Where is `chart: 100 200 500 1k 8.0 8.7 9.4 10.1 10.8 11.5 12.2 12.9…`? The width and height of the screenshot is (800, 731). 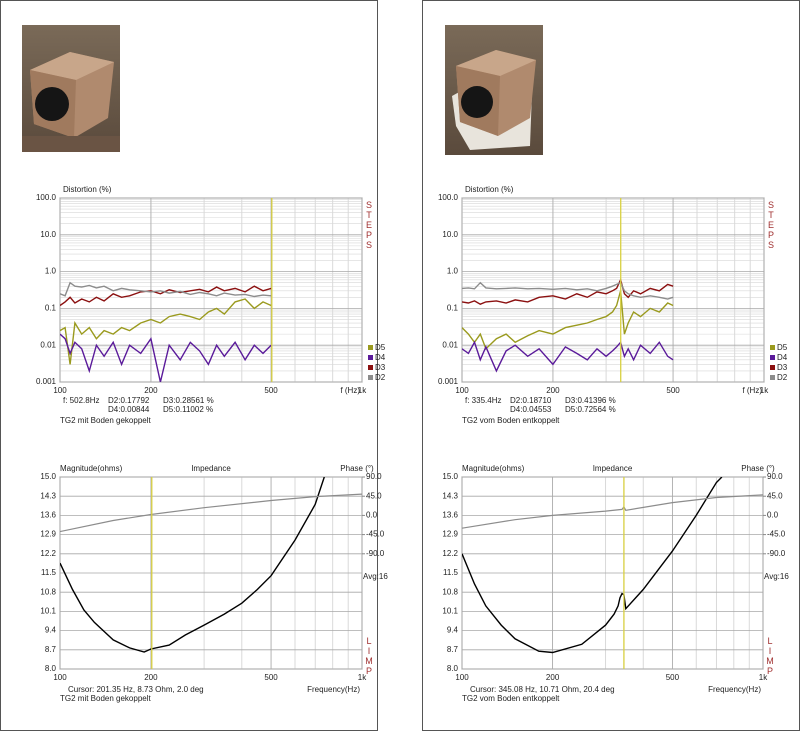
chart: 100 200 500 1k 8.0 8.7 9.4 10.1 10.8 11.5 12.2 12.9… is located at coordinates (214, 583).